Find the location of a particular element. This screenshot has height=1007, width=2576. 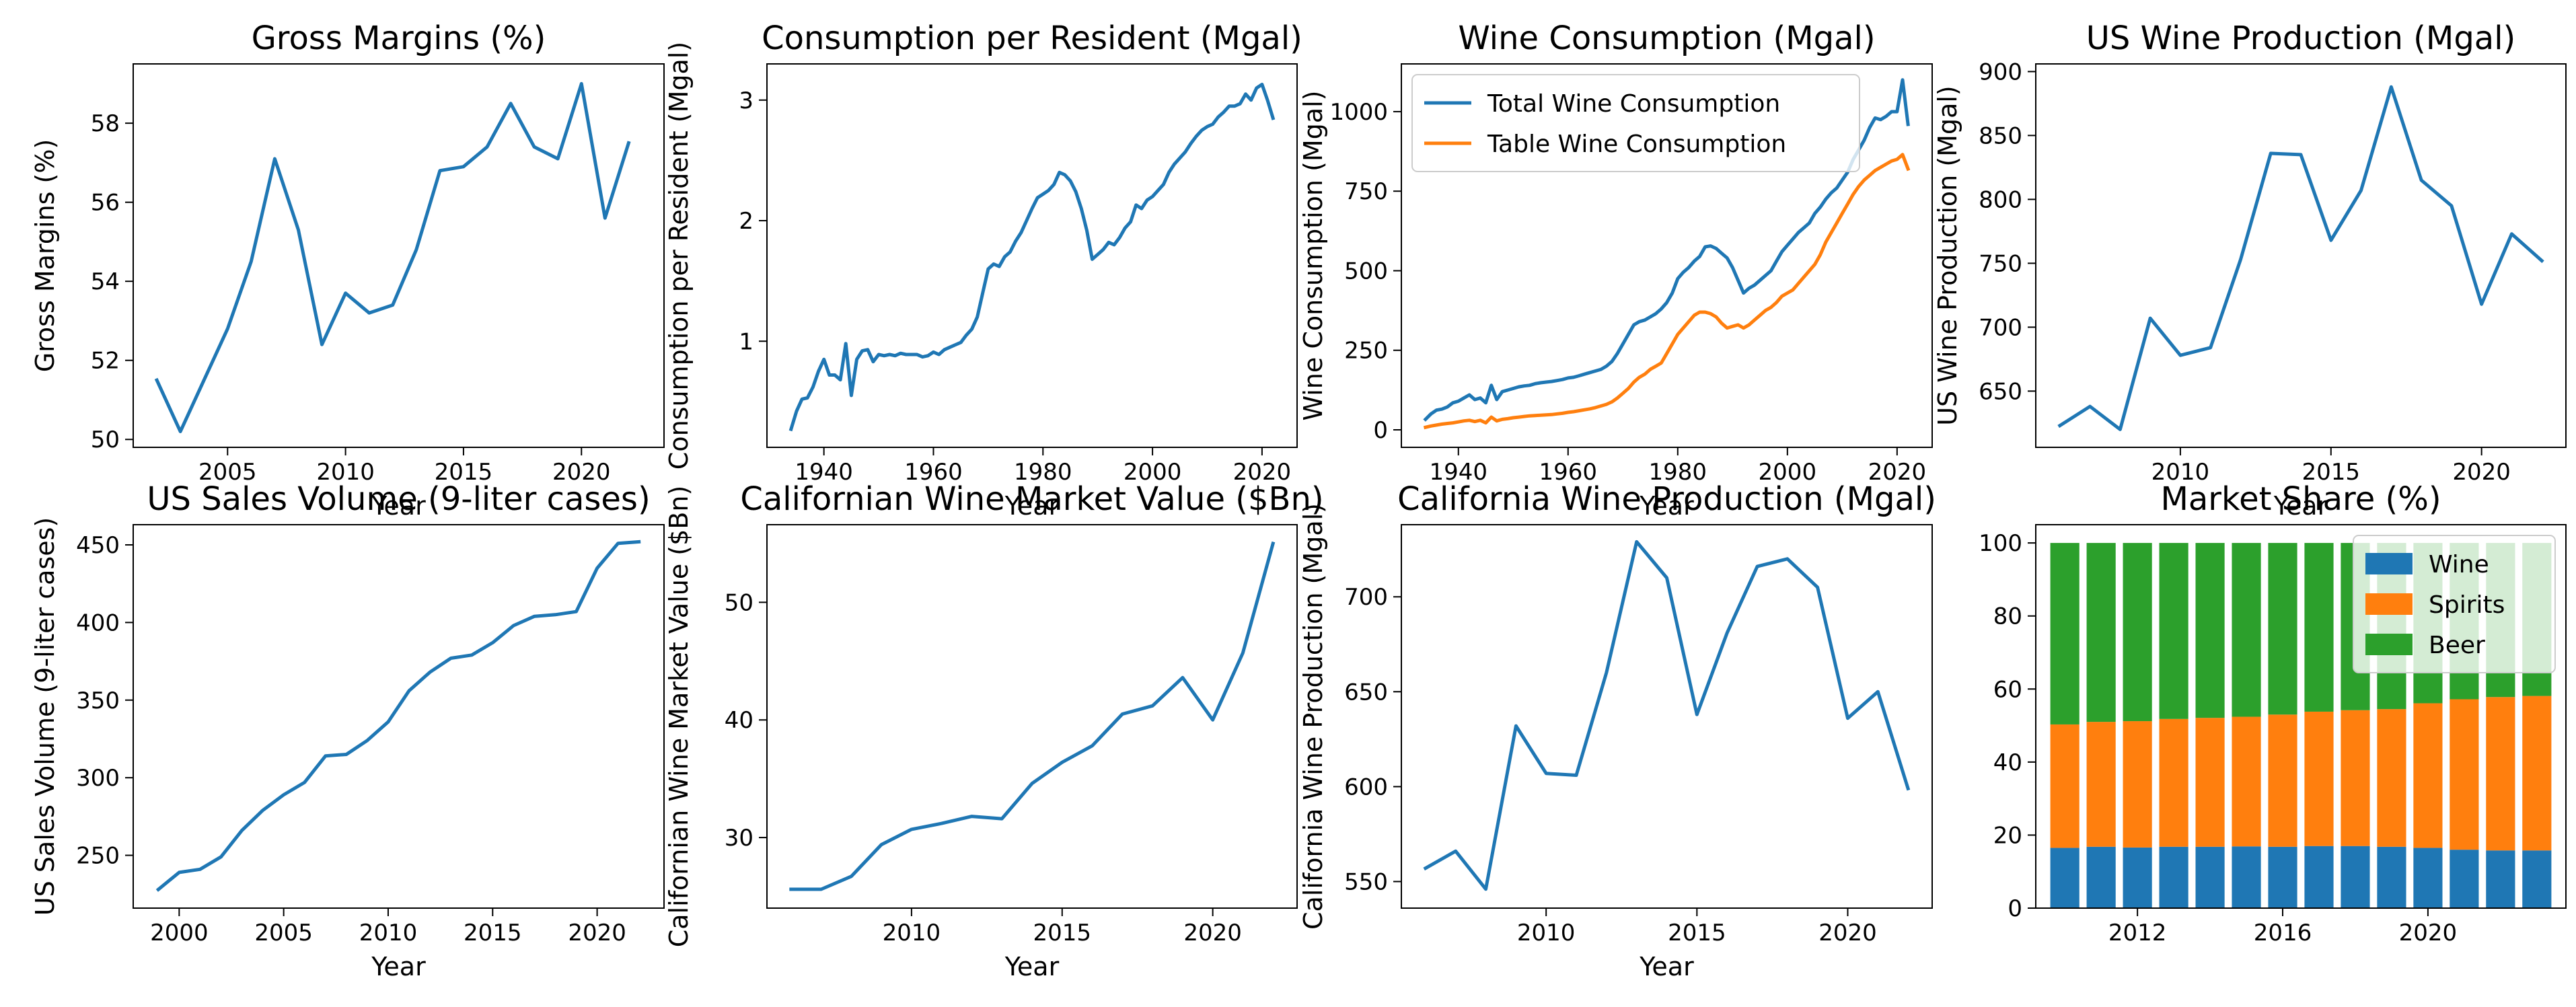

y-tick-label: 300 is located at coordinates (98, 778).